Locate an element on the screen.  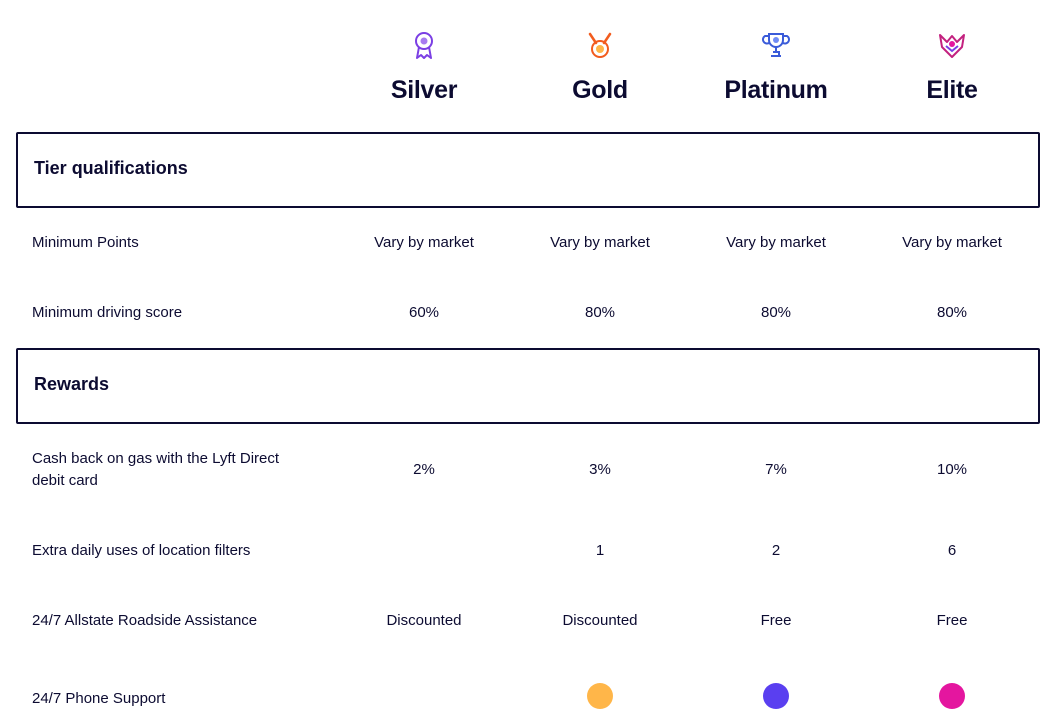
included-dot-platinum is located at coordinates (776, 696).